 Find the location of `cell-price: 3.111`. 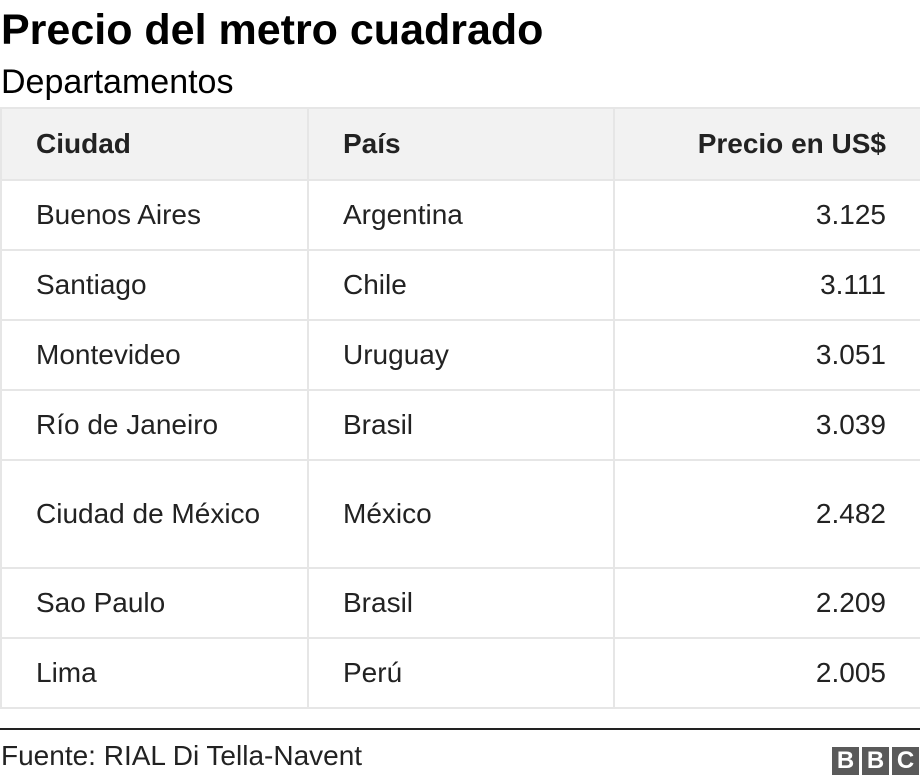

cell-price: 3.111 is located at coordinates (766, 285).